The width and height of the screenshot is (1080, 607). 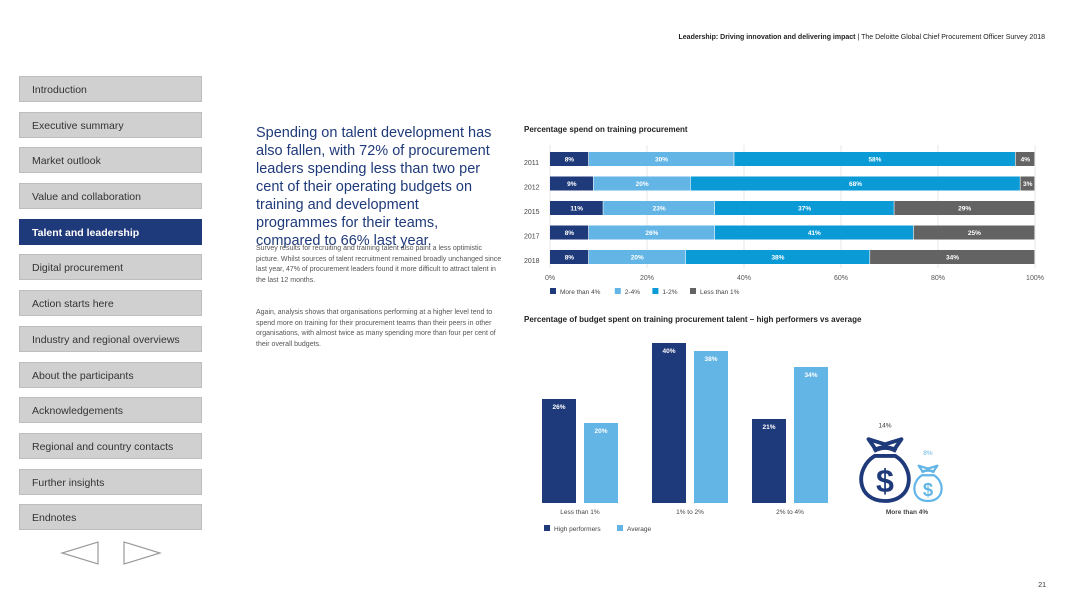 I want to click on nav-item-further-insights: Further insights, so click(x=110, y=481).